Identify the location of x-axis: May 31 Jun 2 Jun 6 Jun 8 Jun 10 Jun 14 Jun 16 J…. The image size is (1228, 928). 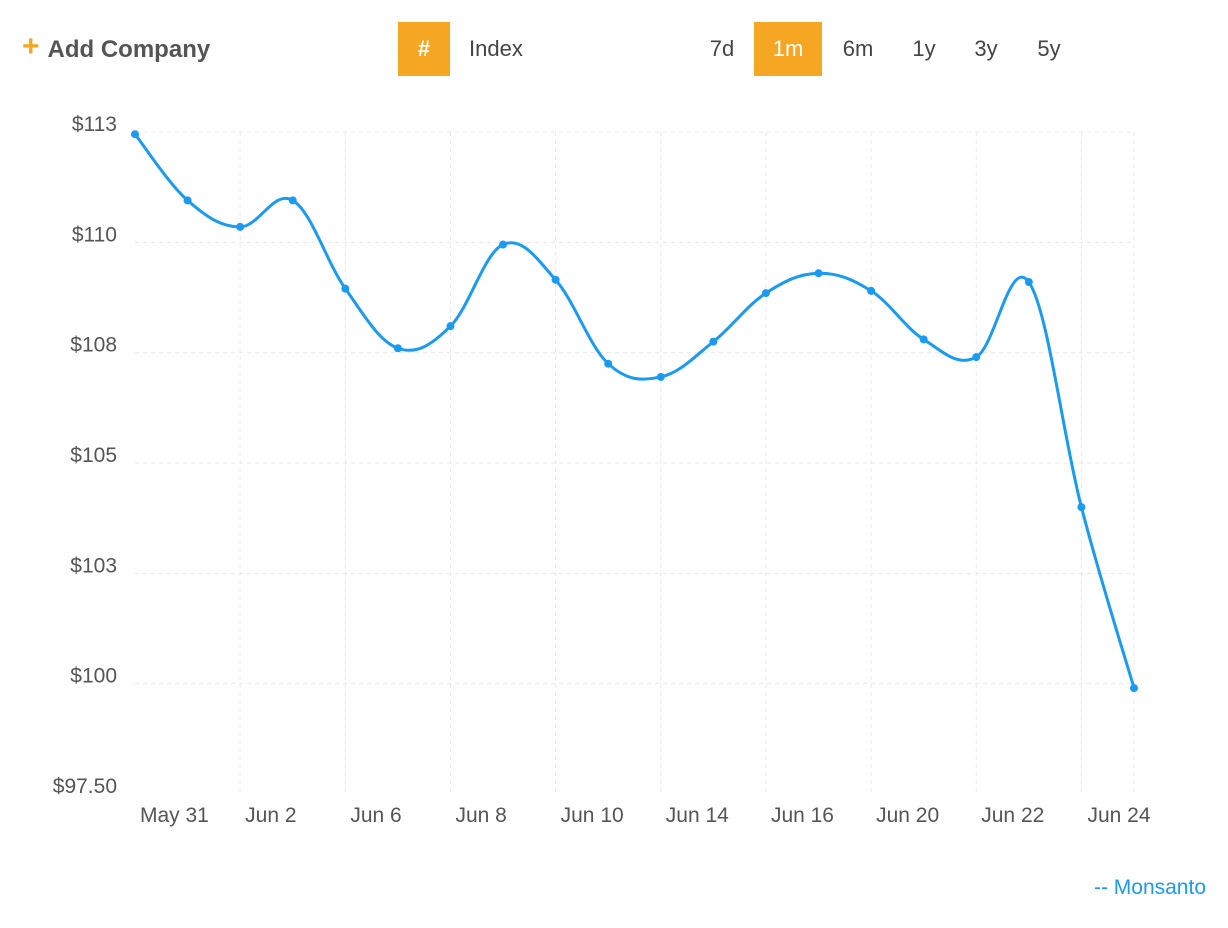
(645, 815).